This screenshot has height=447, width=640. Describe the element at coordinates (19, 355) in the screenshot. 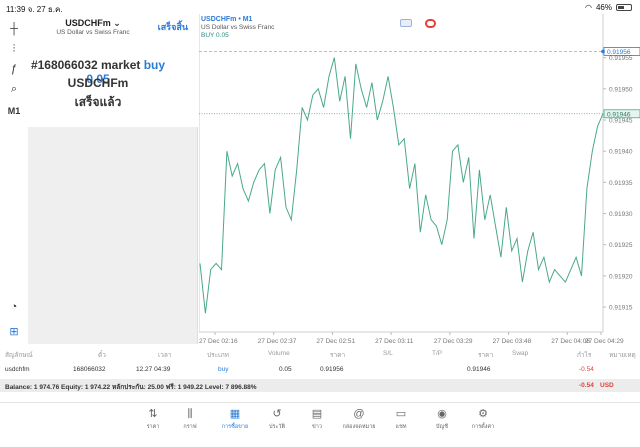

I see `column-header: สัญลักษณ์` at that location.